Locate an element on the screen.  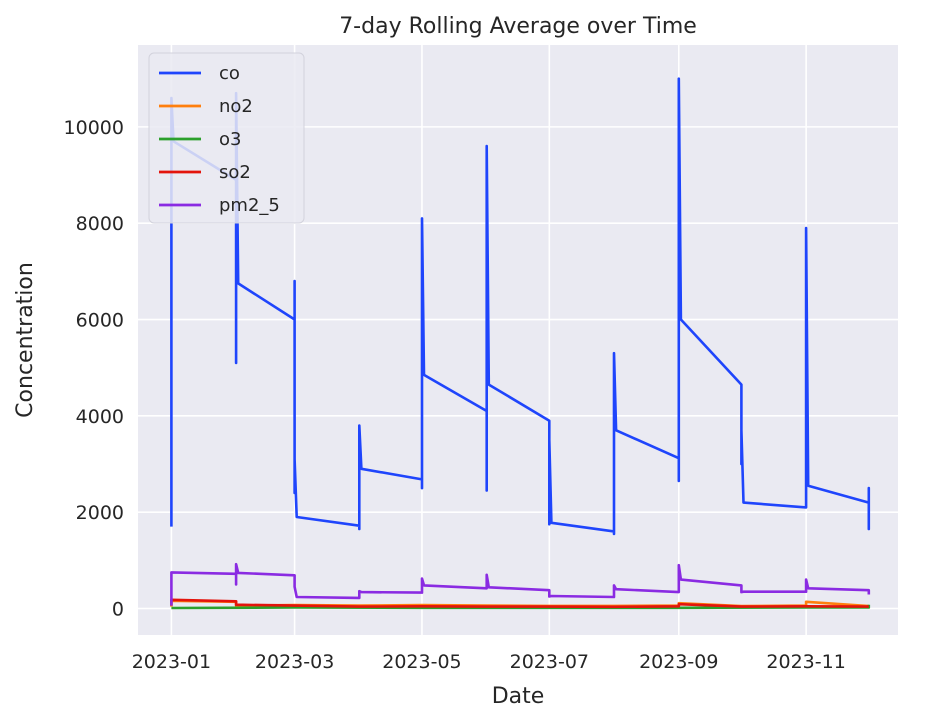
series-line-so2 is located at coordinates (519, 603).